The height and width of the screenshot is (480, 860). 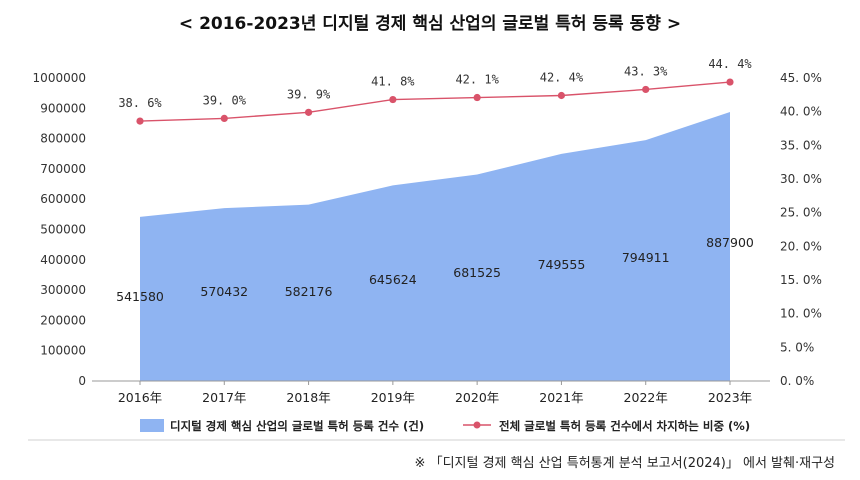 I want to click on x-tick-label: 2023年, so click(x=730, y=397).